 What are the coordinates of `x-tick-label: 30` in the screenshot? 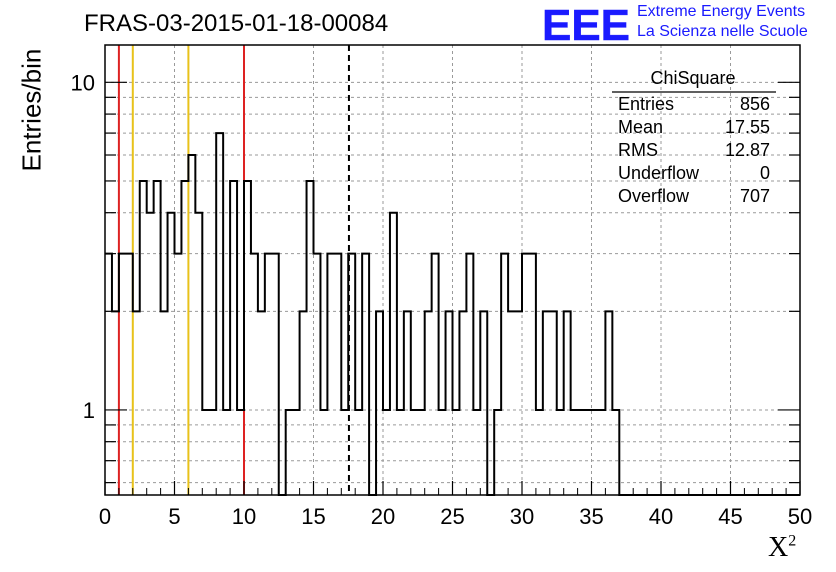 It's located at (522, 516).